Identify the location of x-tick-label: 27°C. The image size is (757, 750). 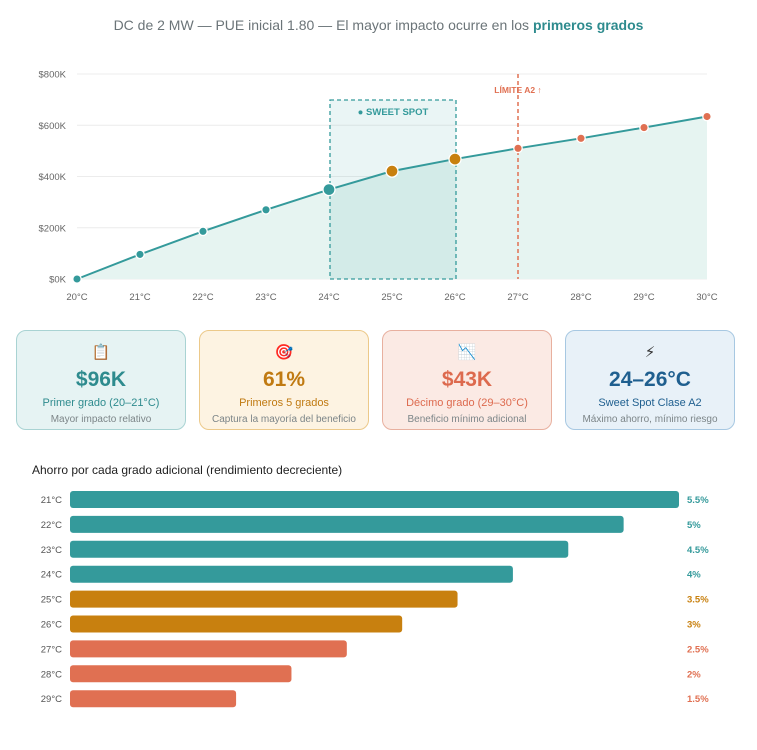
(517, 297).